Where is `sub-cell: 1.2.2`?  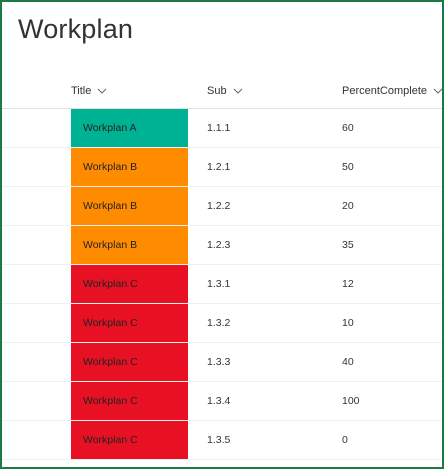 sub-cell: 1.2.2 is located at coordinates (219, 206).